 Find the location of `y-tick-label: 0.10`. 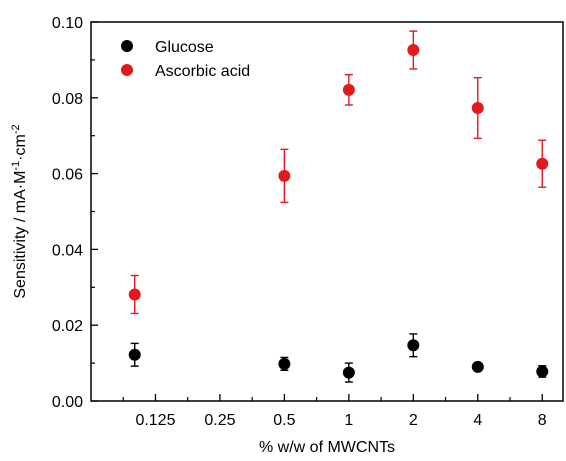

y-tick-label: 0.10 is located at coordinates (67, 23).